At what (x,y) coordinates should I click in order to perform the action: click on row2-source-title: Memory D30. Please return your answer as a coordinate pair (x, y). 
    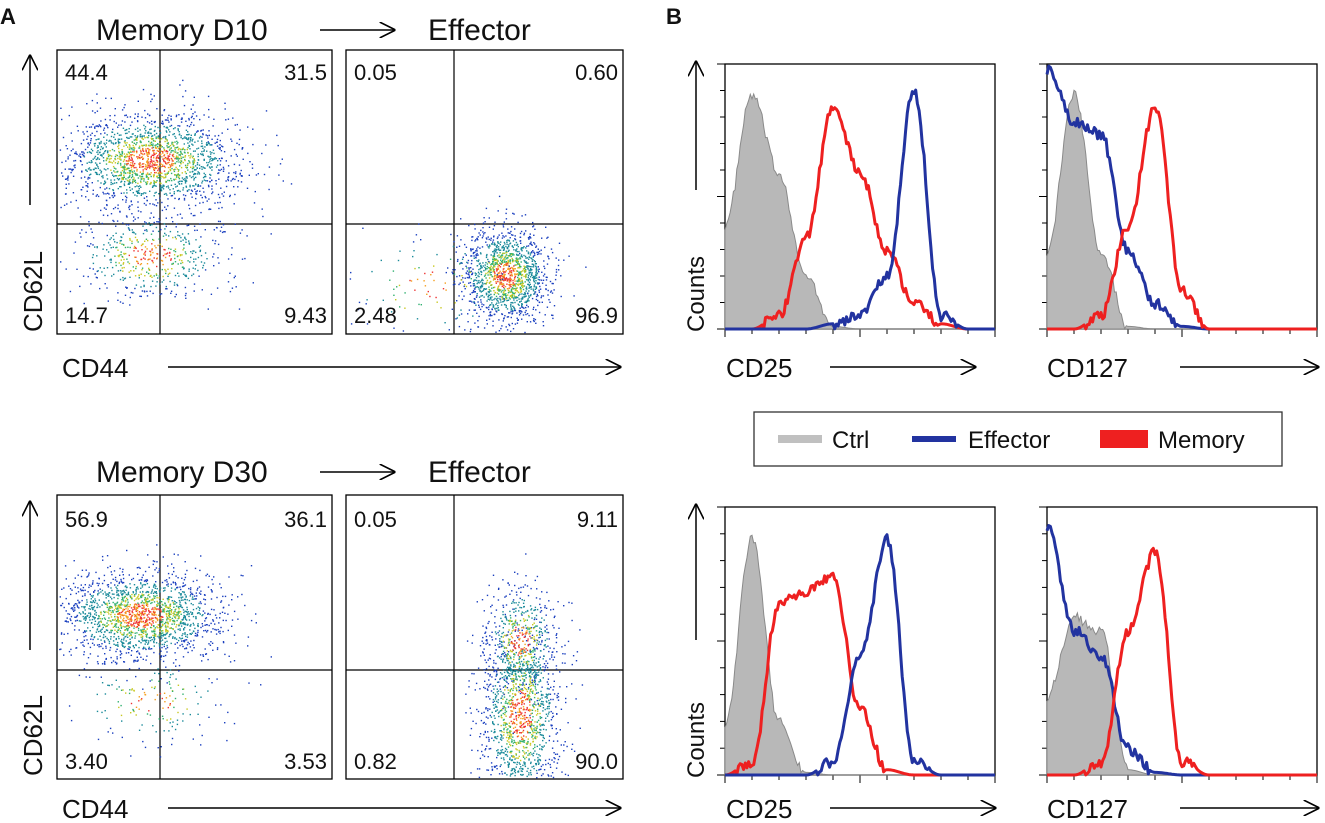
    Looking at the image, I should click on (182, 472).